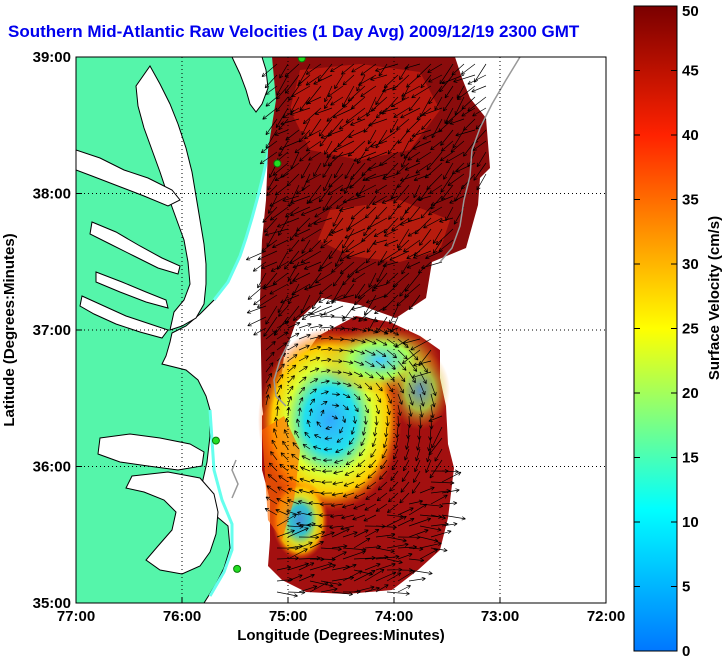 Image resolution: width=724 pixels, height=659 pixels. What do you see at coordinates (151, 452) in the screenshot?
I see `albemarle-sound` at bounding box center [151, 452].